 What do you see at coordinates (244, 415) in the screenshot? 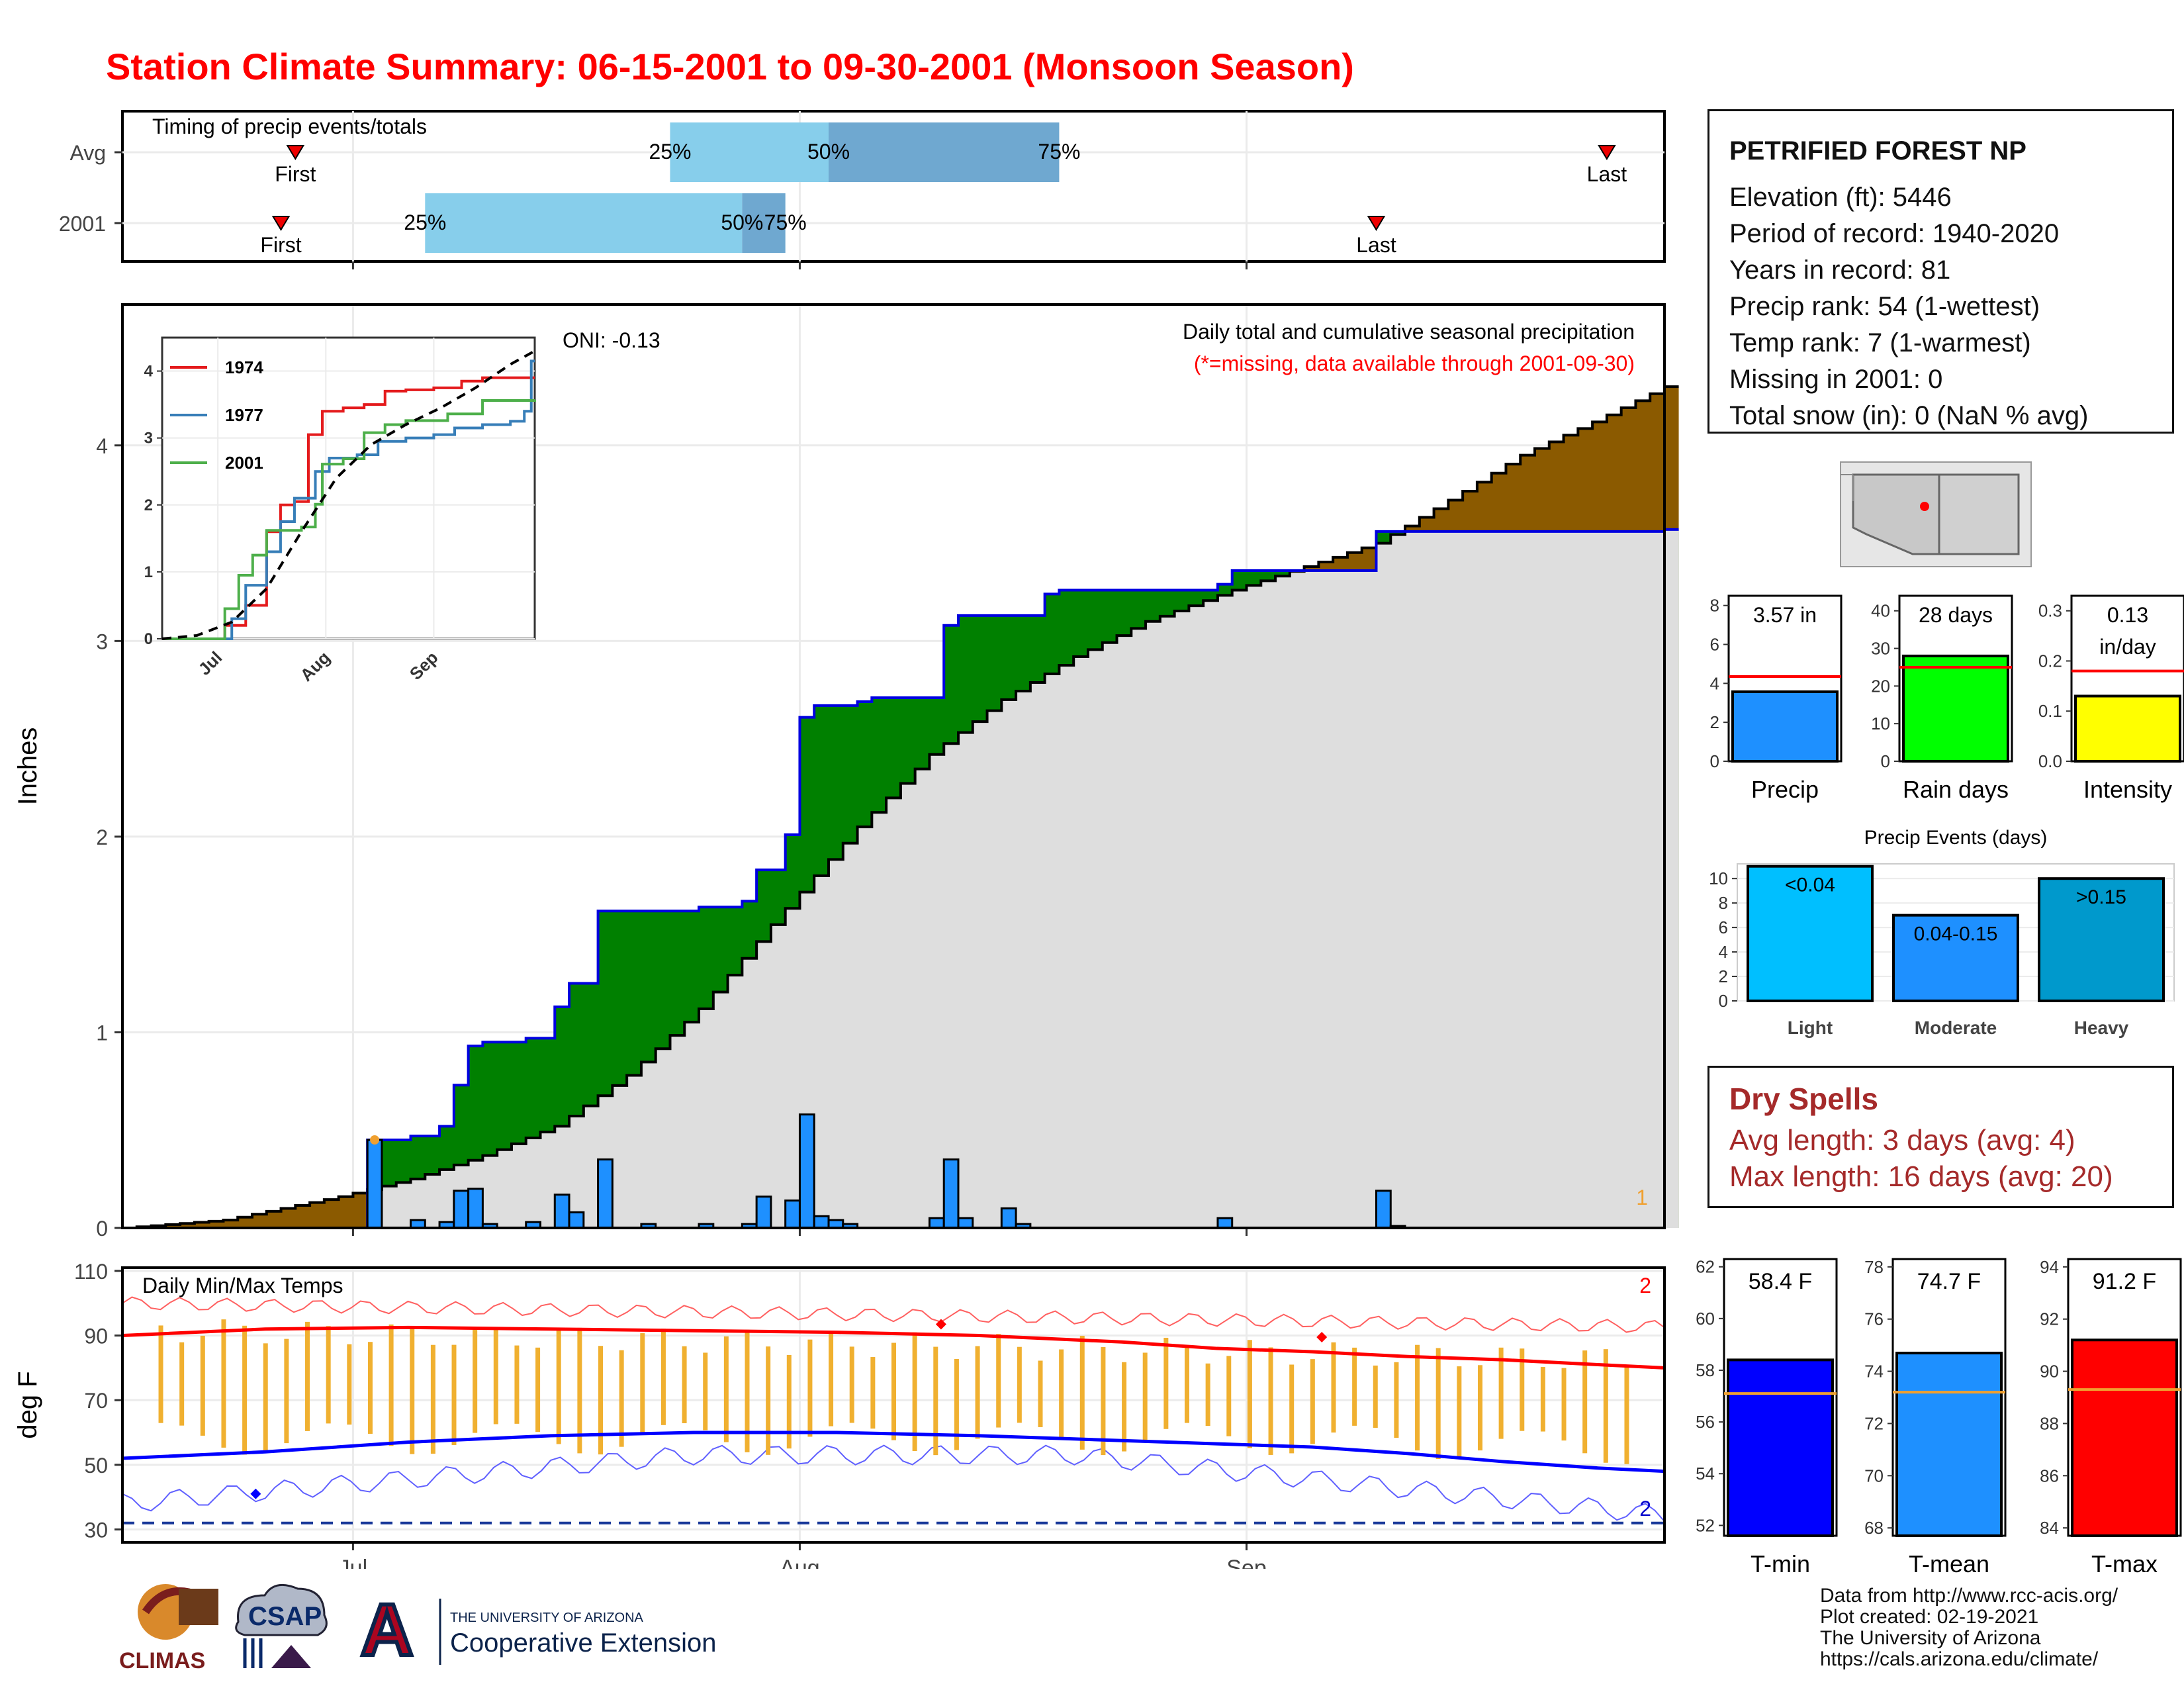
I see `inset-legend-label: 1977` at bounding box center [244, 415].